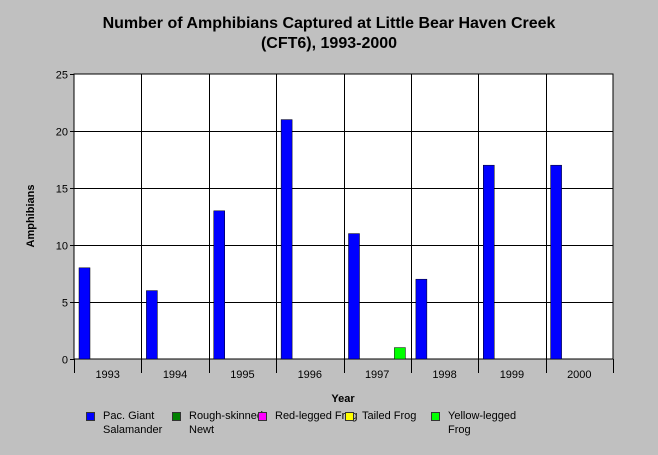 This screenshot has height=455, width=658. What do you see at coordinates (226, 423) in the screenshot?
I see `legend-label: Rough-skinned Newt` at bounding box center [226, 423].